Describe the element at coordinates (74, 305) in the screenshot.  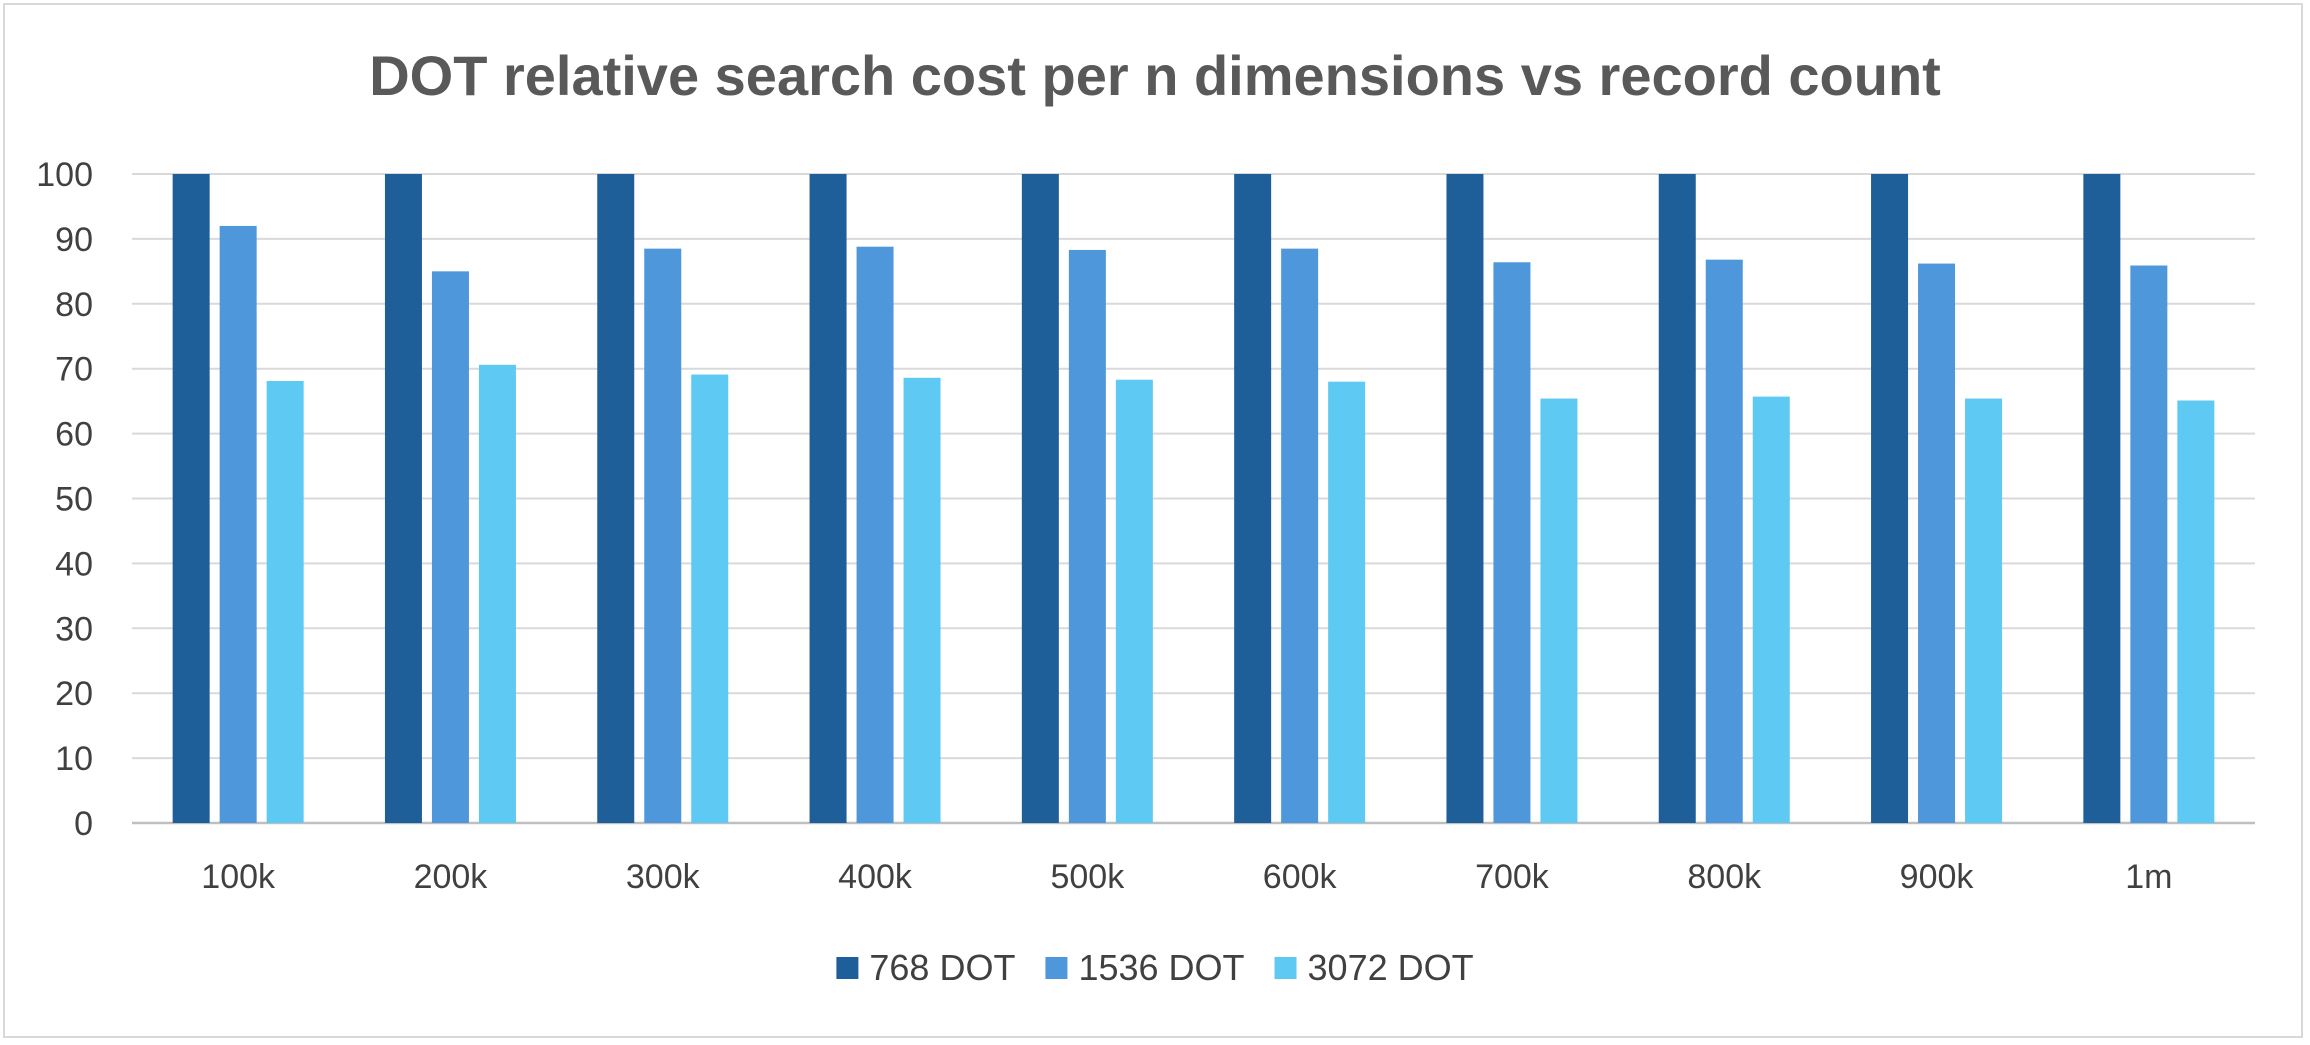
I see `y-tick-label: 80` at that location.